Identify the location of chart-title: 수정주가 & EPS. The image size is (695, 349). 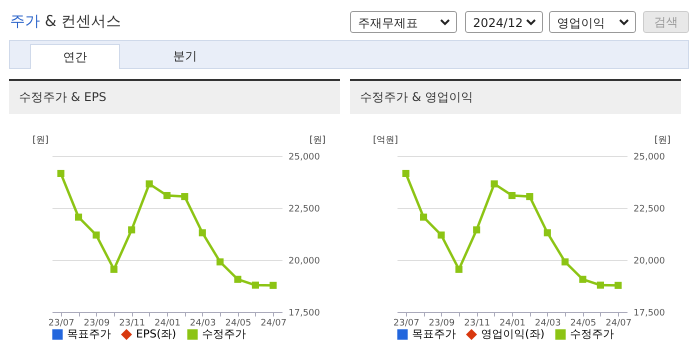
(174, 97).